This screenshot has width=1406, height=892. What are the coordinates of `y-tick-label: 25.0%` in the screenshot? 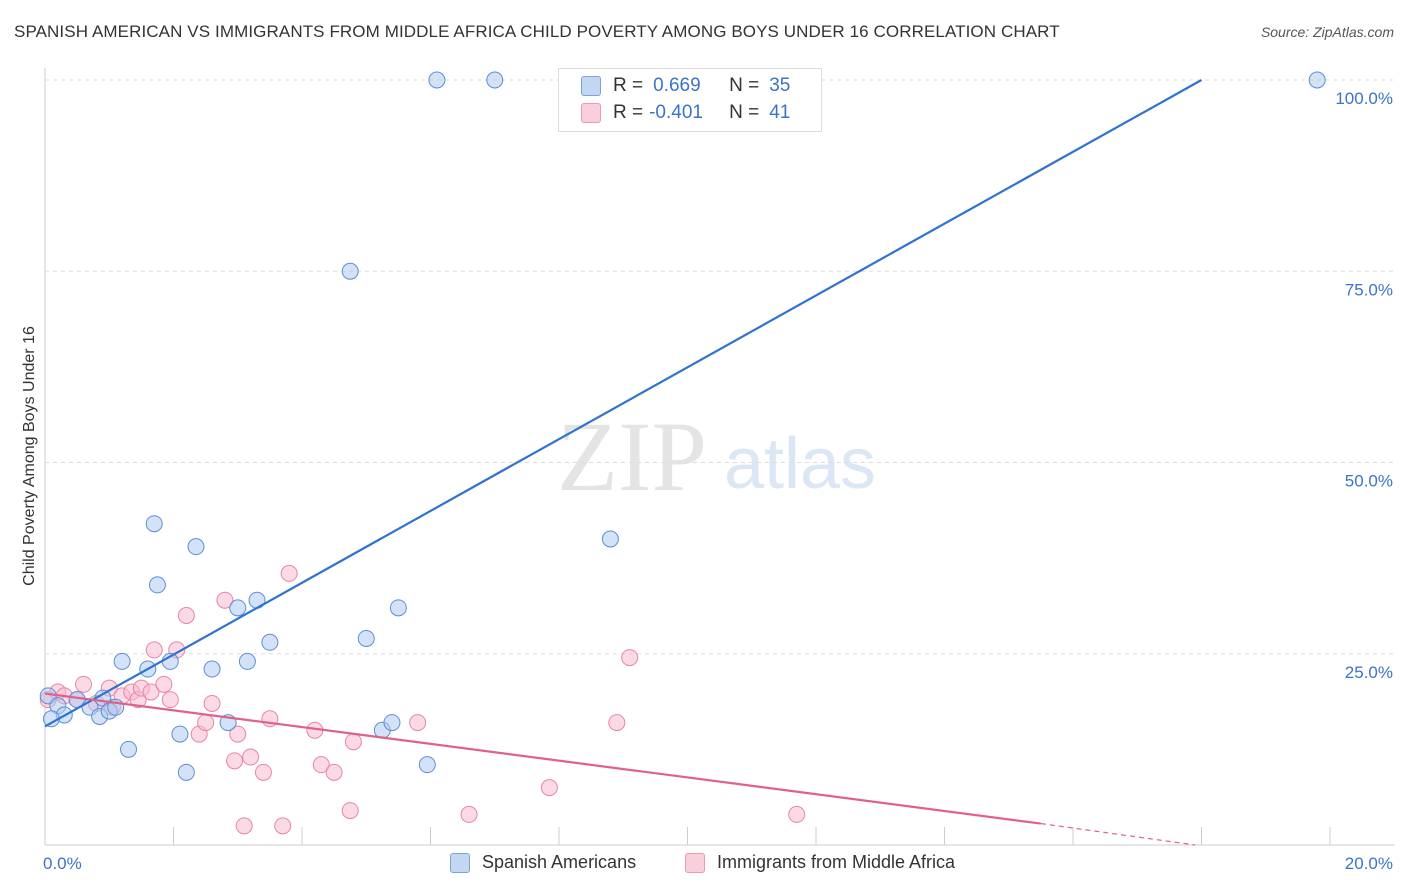 It's located at (1369, 672).